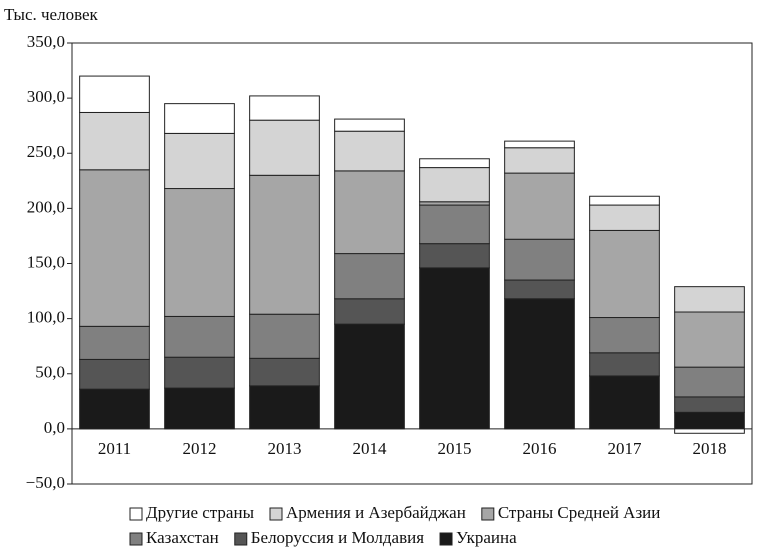 Image resolution: width=759 pixels, height=550 pixels. What do you see at coordinates (114, 448) in the screenshot?
I see `x-tick-label: 2011` at bounding box center [114, 448].